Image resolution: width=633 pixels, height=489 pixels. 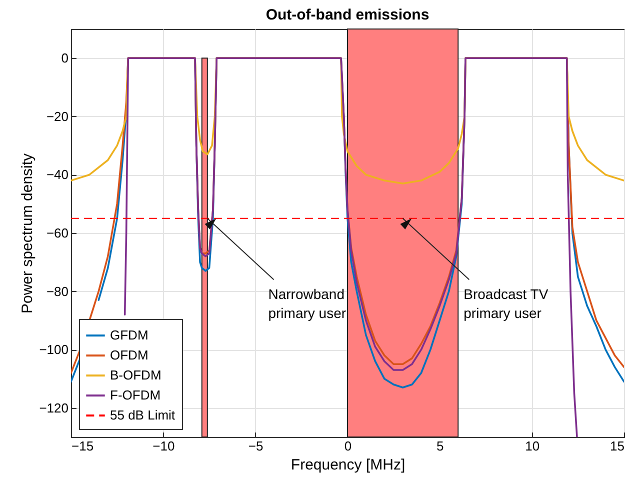 What do you see at coordinates (506, 303) in the screenshot?
I see `annotation: Broadcast TV primary user` at bounding box center [506, 303].